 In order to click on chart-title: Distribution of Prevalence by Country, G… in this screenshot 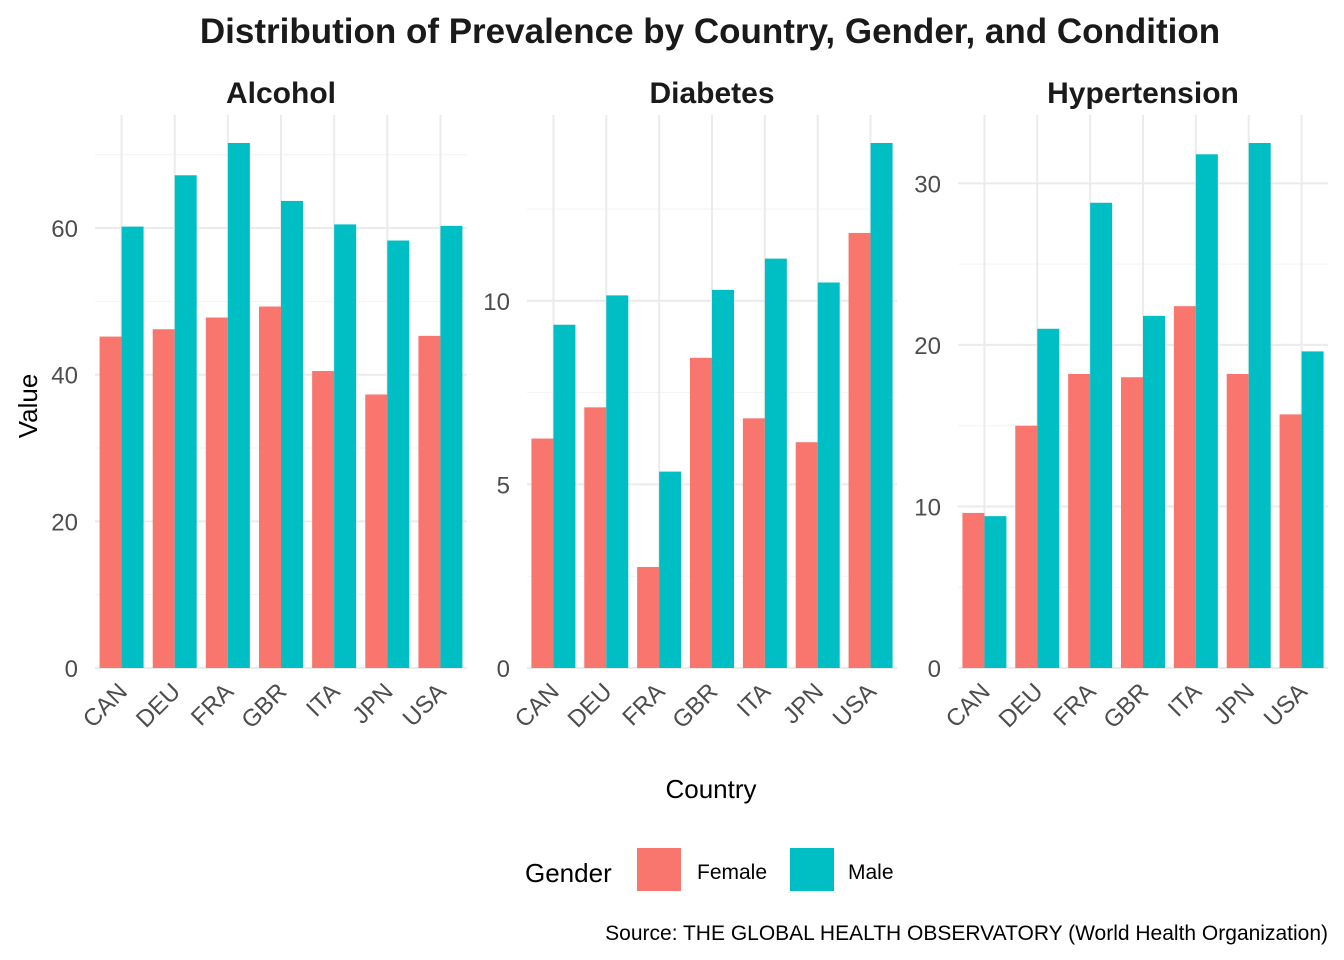, I will do `click(710, 31)`.